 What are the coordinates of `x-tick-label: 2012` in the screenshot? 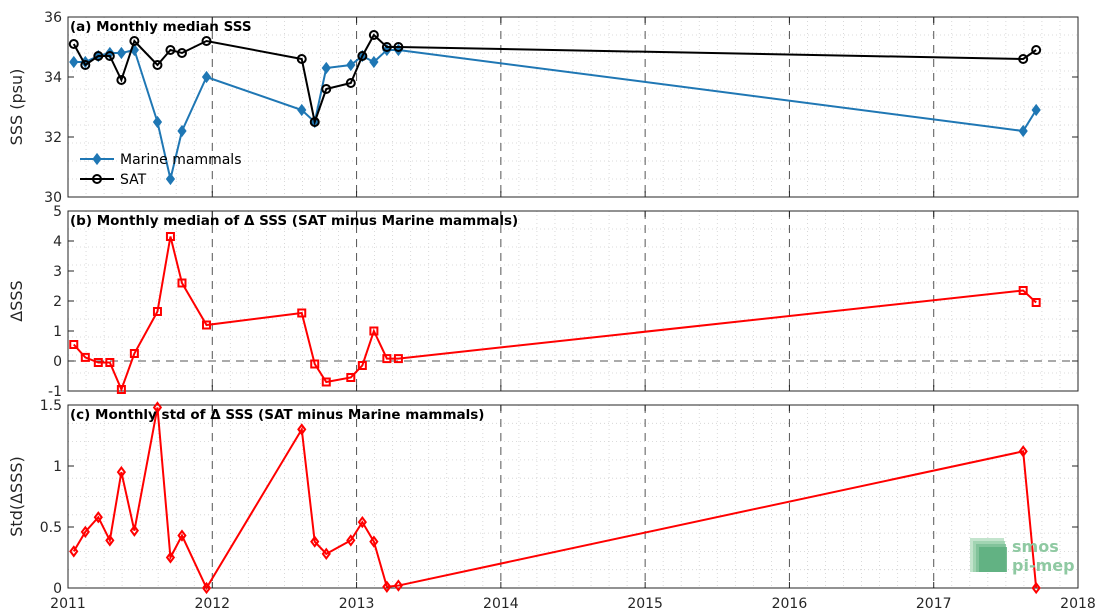 It's located at (212, 604).